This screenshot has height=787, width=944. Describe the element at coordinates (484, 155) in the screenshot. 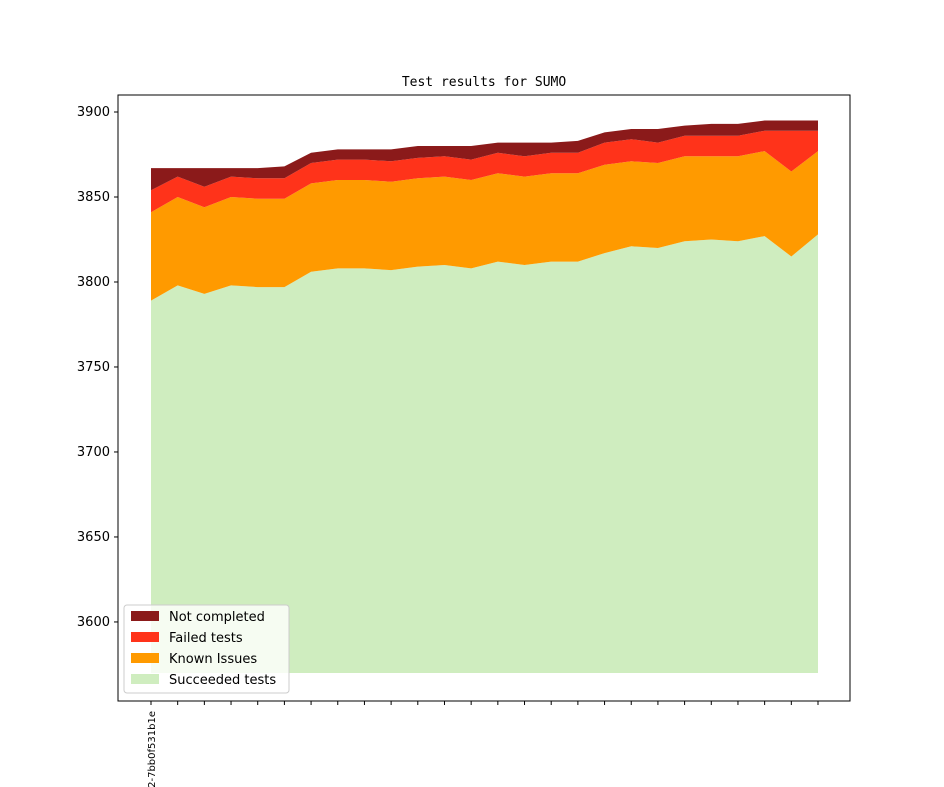

I see `area-not-completed` at that location.